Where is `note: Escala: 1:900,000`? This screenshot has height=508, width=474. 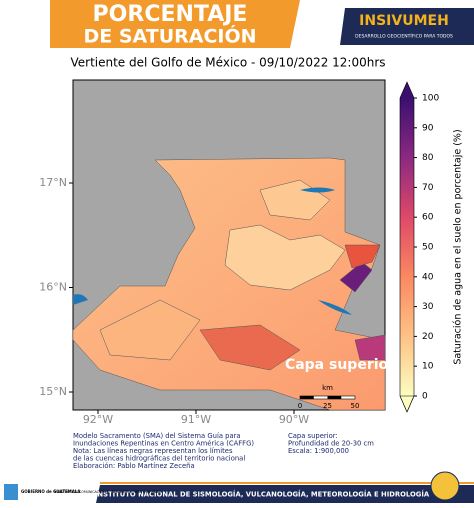
note: Escala: 1:900,000 is located at coordinates (318, 451).